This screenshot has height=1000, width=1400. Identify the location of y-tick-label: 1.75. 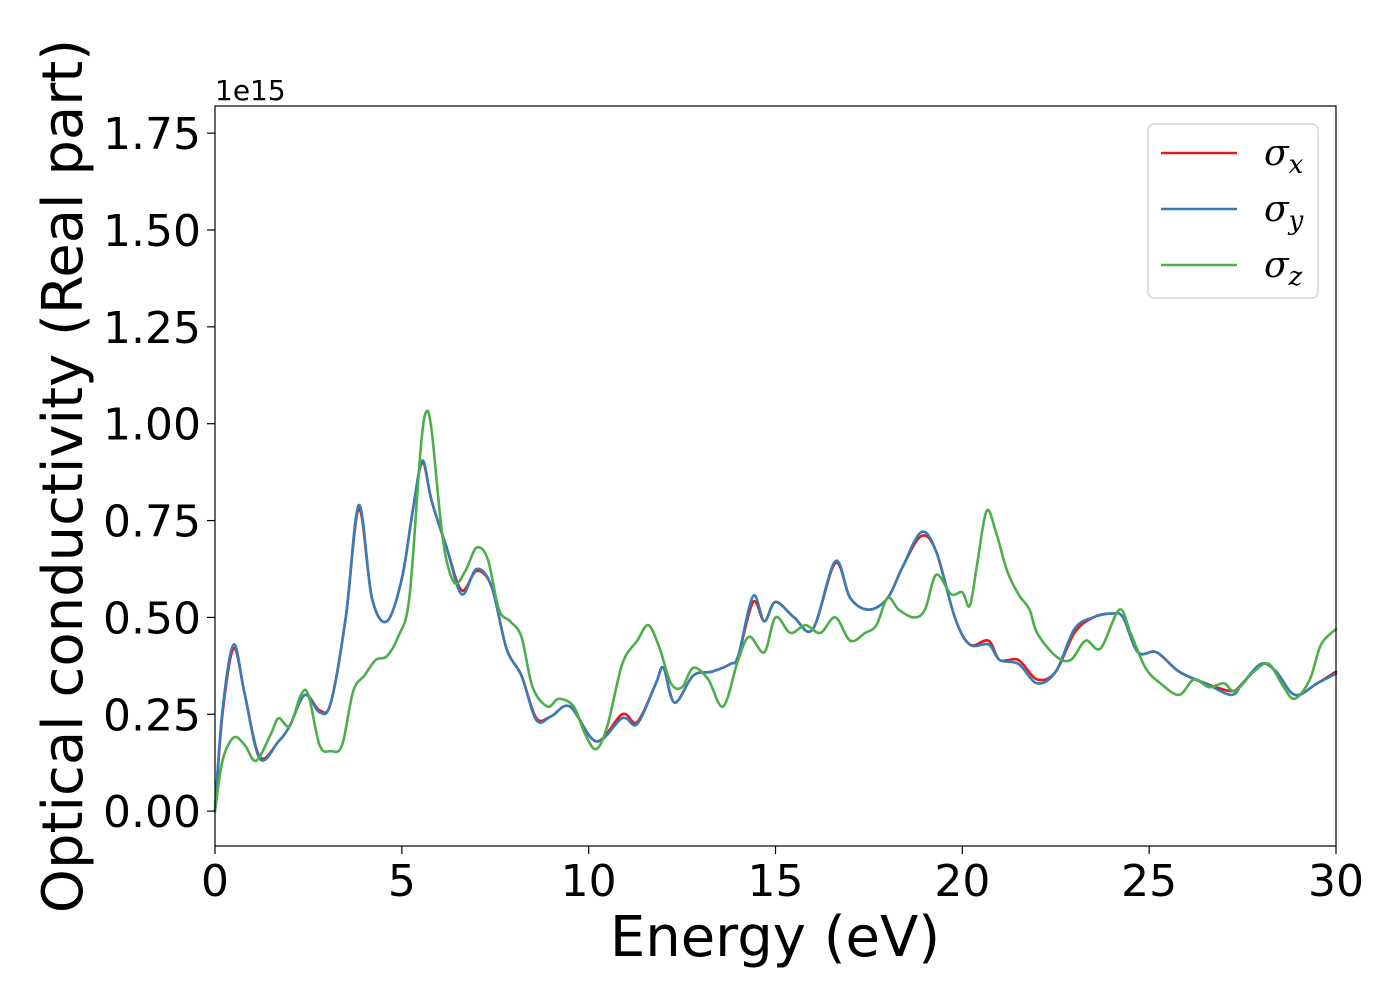
(152, 134).